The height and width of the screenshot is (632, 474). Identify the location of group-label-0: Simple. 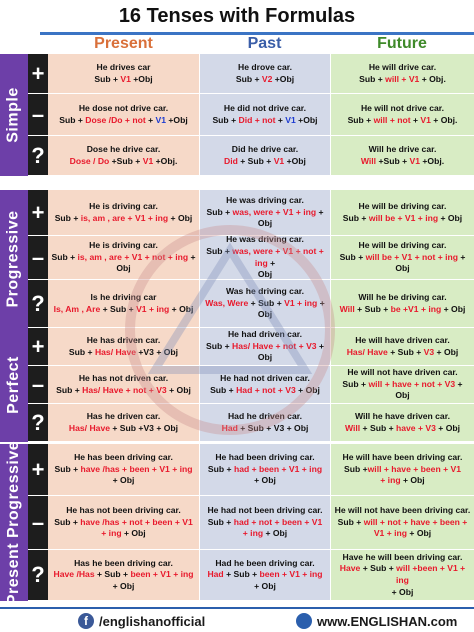
(14, 115).